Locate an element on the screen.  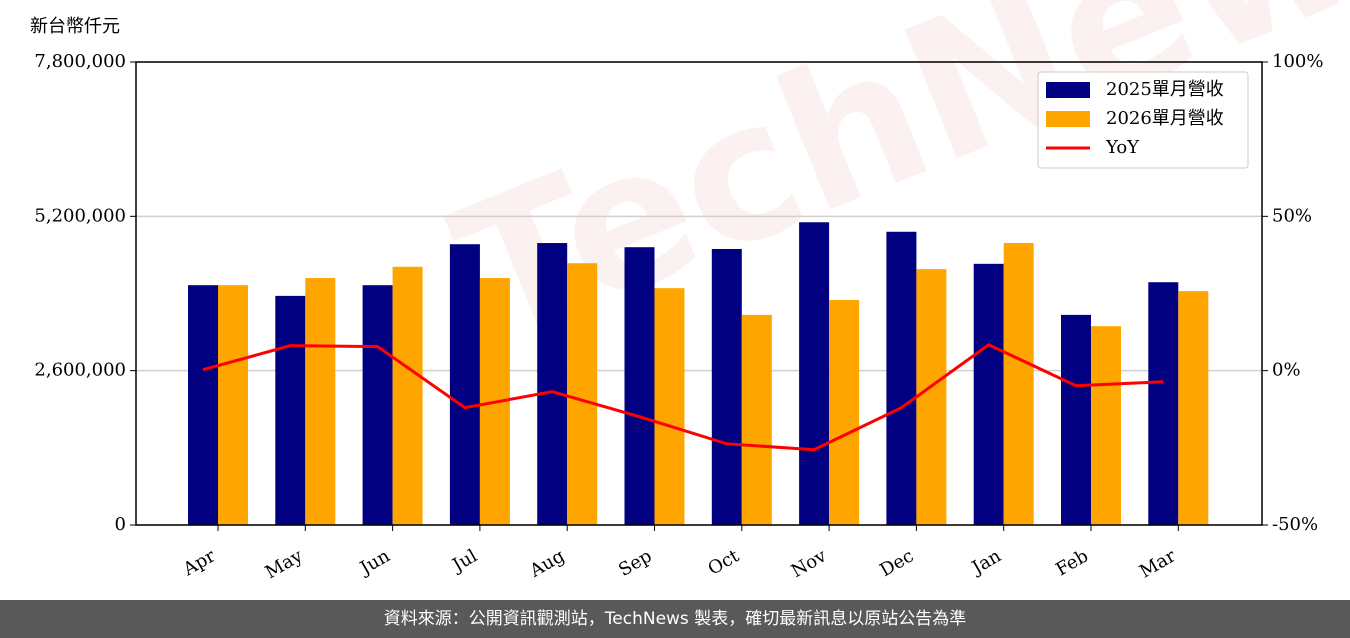
footer: 資料來源：公開資訊觀測站，TechNews 製表，確切最新訊息以原站公告為準 is located at coordinates (675, 619).